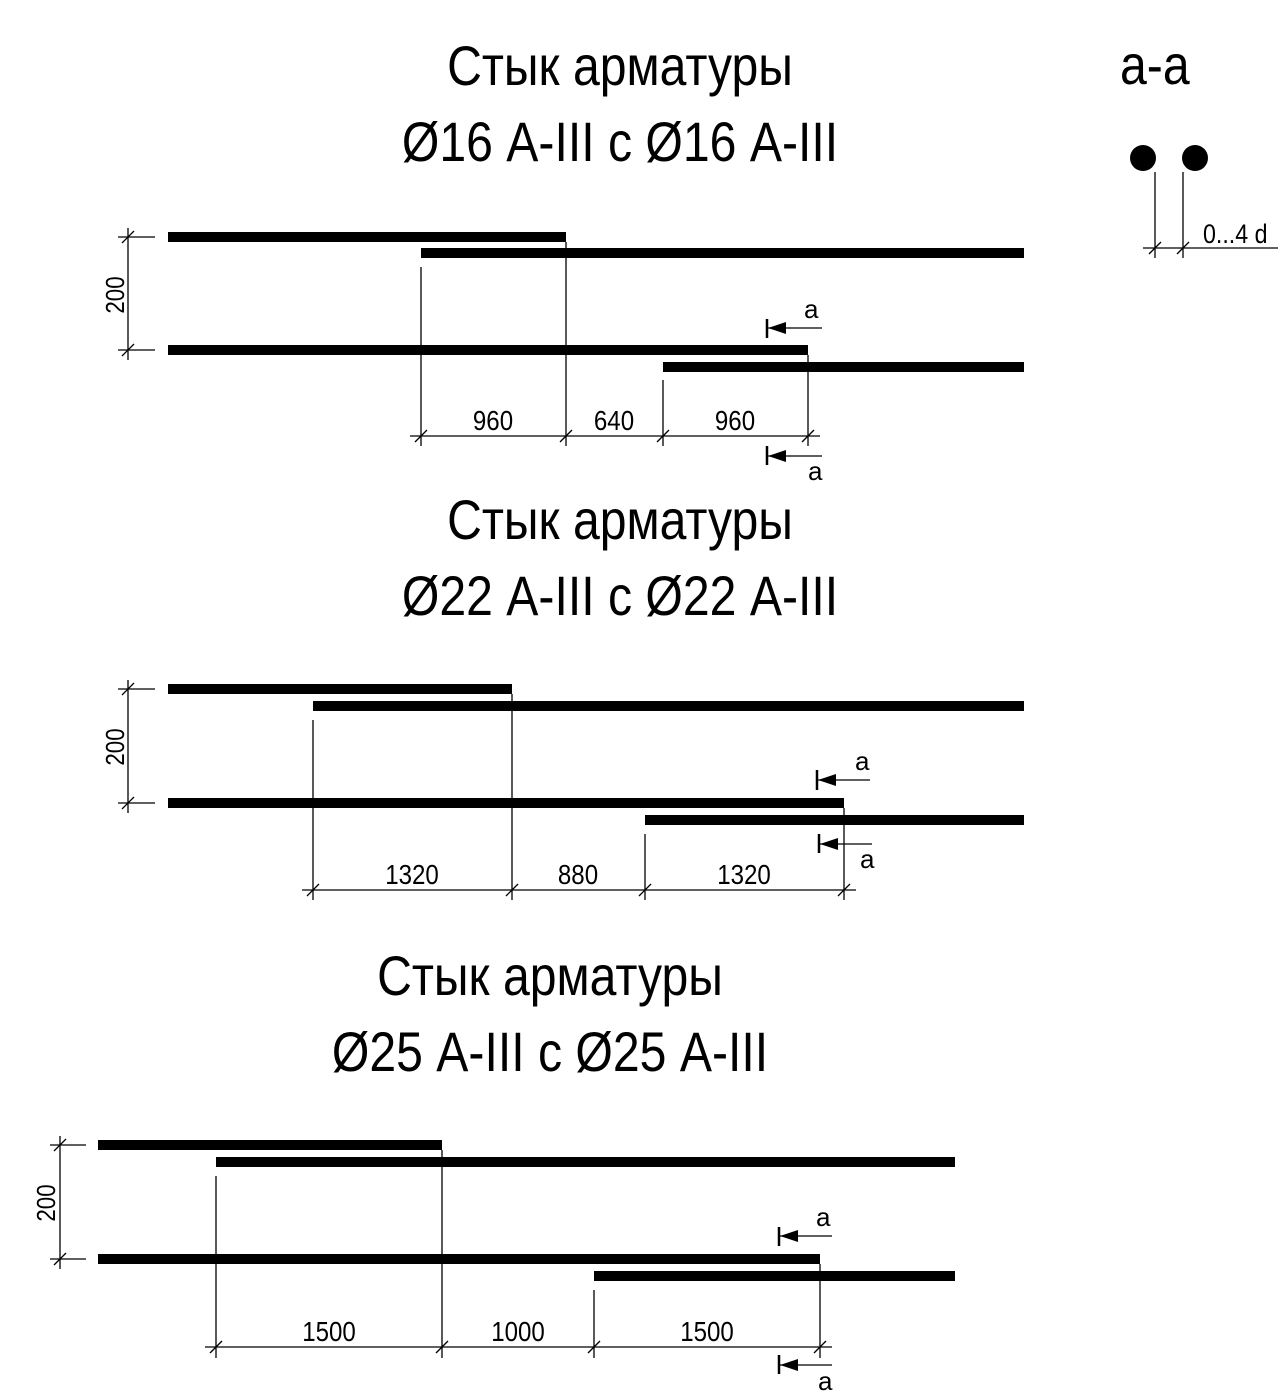 This screenshot has width=1288, height=1395. I want to click on lap-right-label: 1500, so click(707, 1331).